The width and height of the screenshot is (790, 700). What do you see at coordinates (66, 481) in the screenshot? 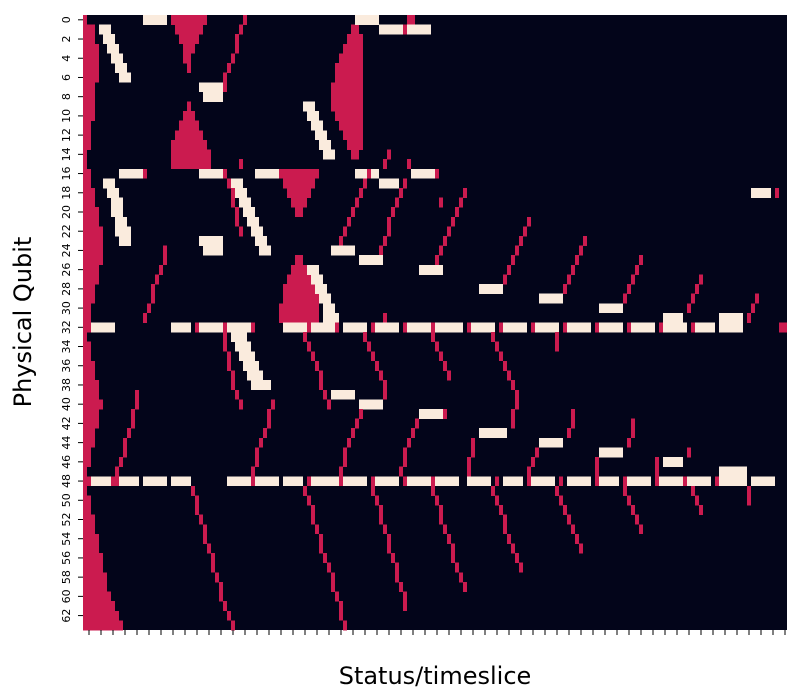
I see `y-tick-label: 48` at bounding box center [66, 481].